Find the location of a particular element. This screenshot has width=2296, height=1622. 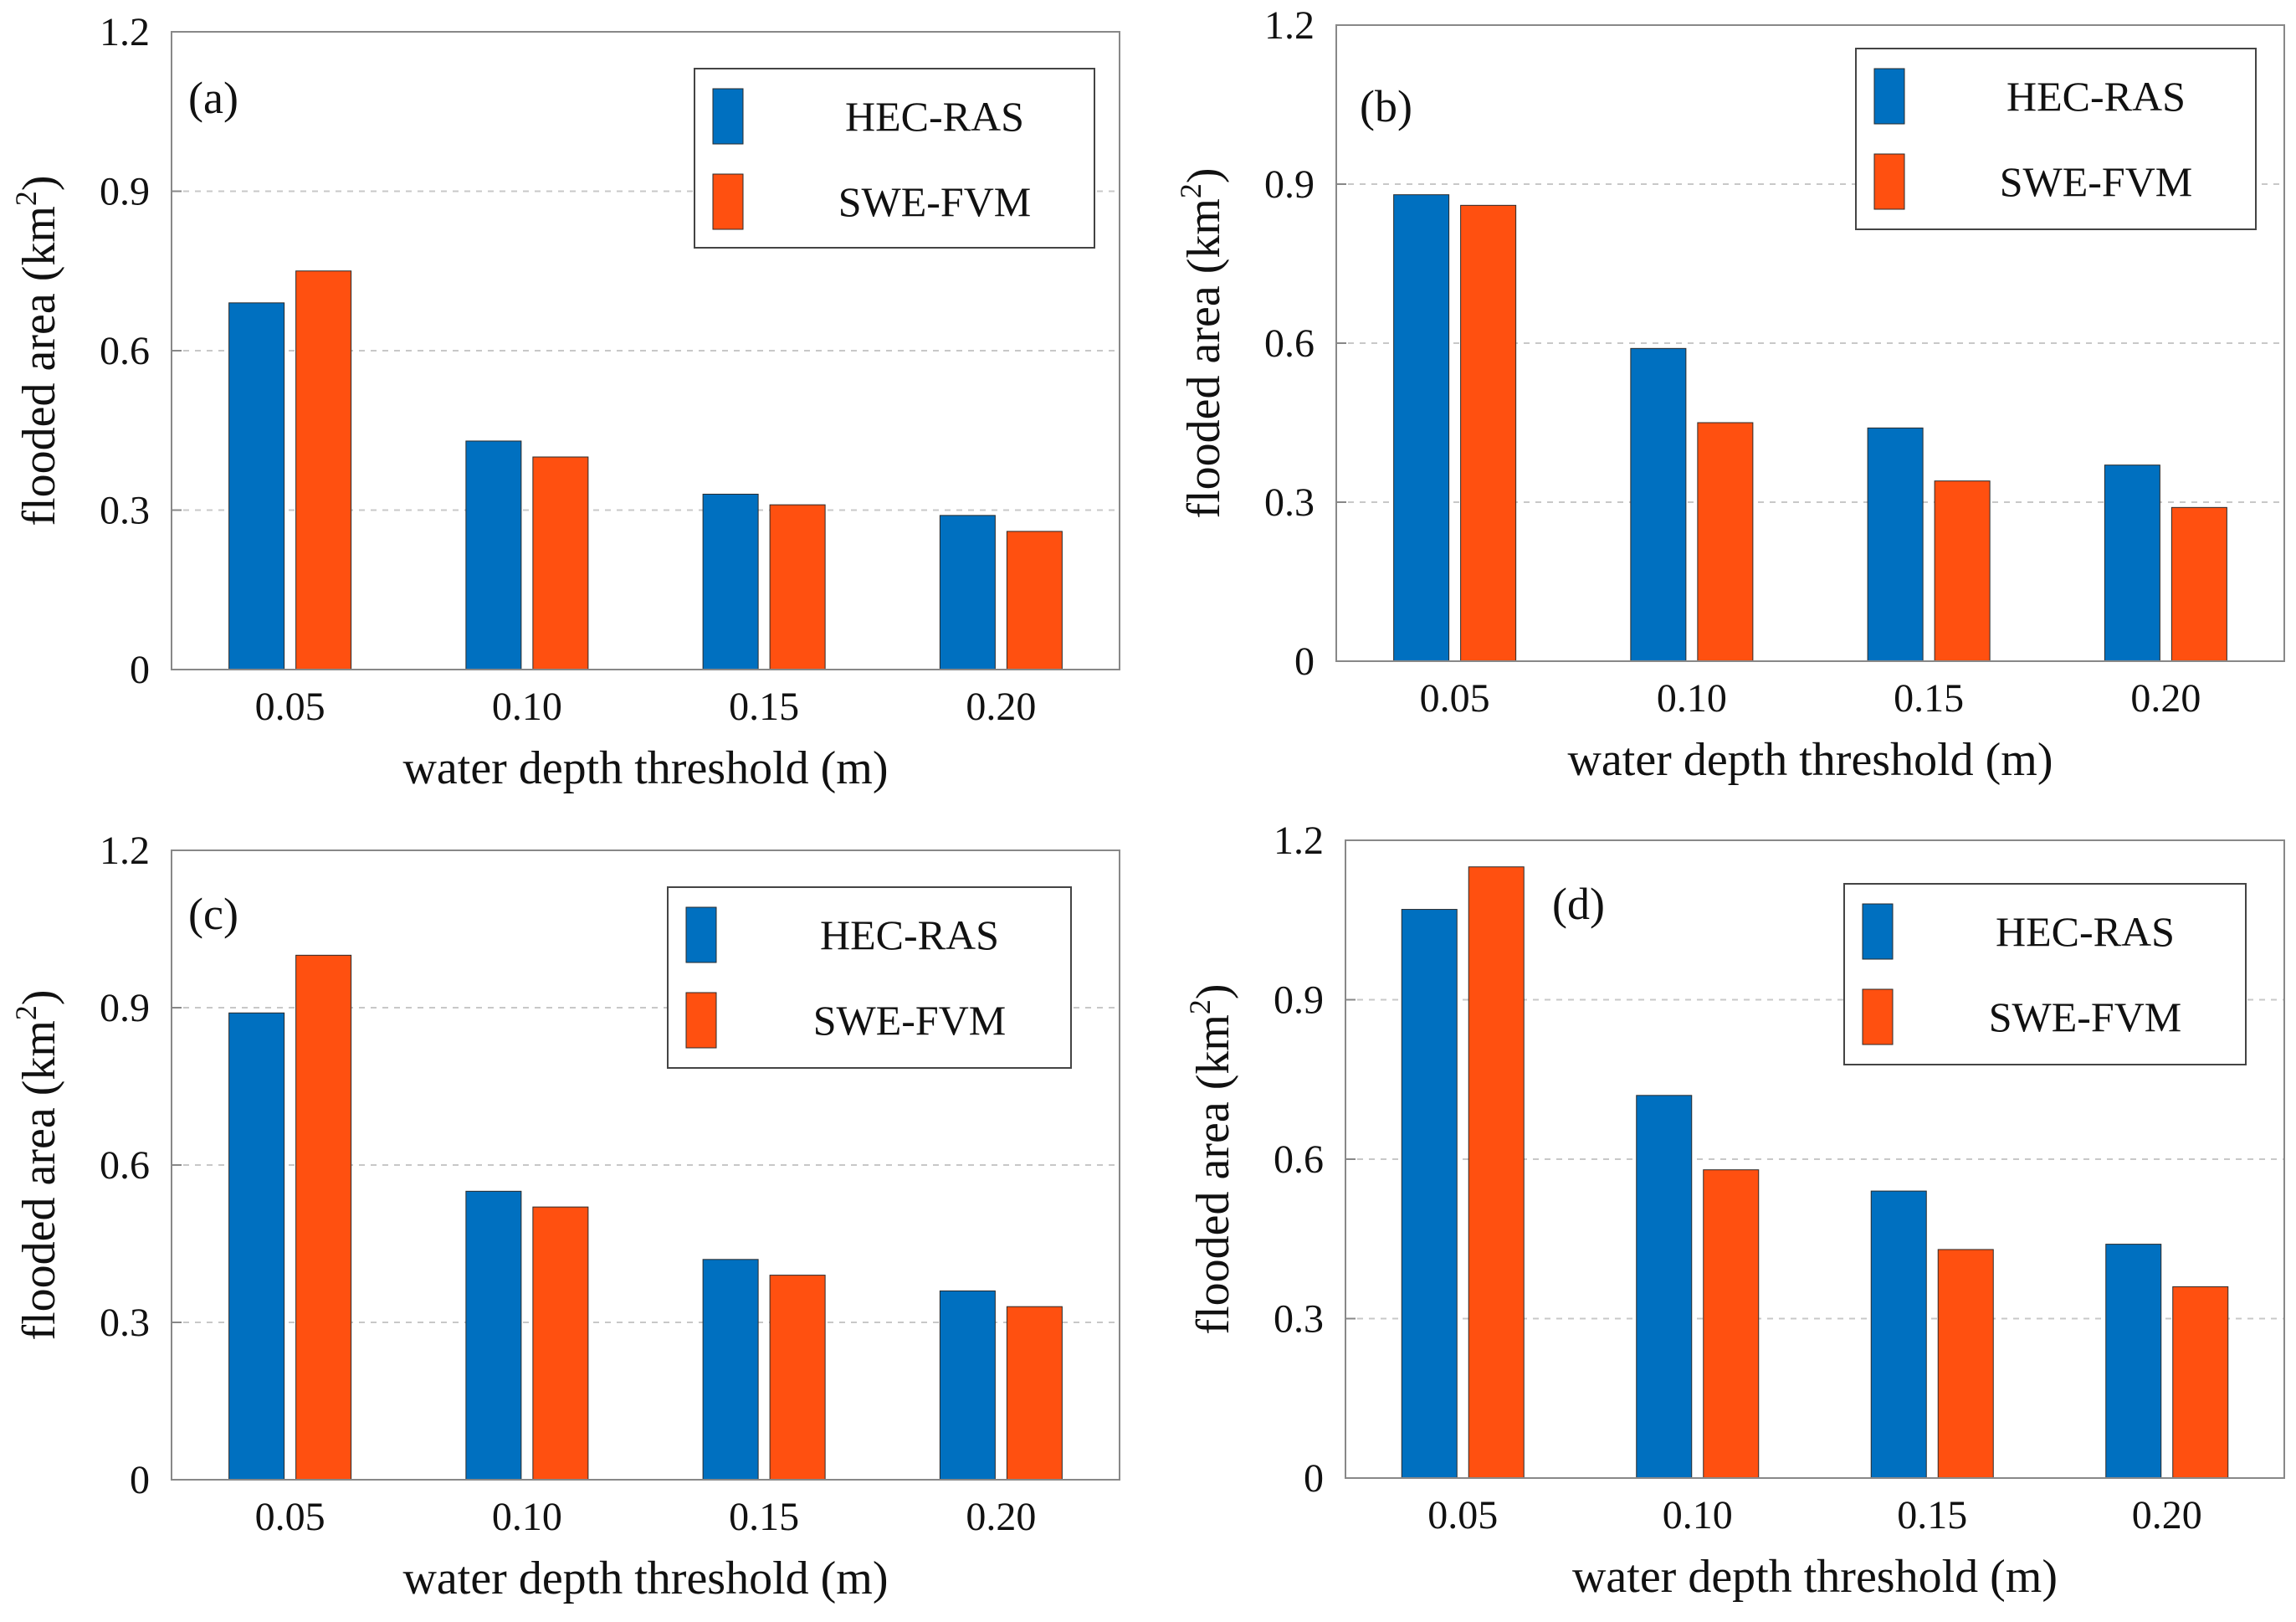

panel-label: (b) is located at coordinates (1386, 106).